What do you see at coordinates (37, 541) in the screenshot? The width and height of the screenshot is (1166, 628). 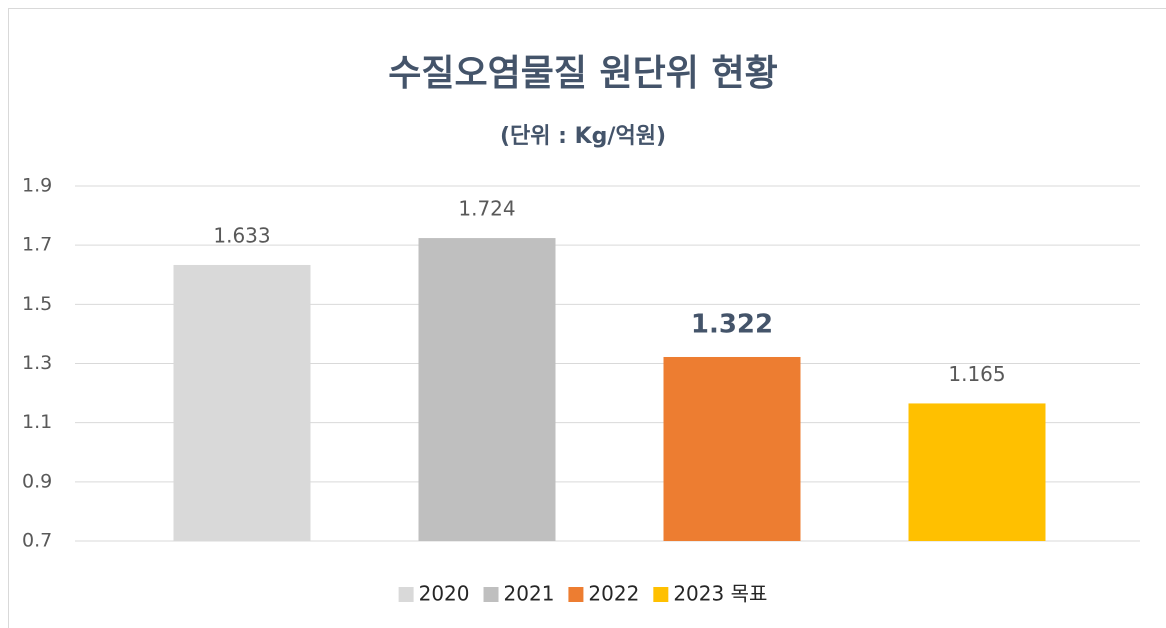 I see `y-tick-label: 0.7` at bounding box center [37, 541].